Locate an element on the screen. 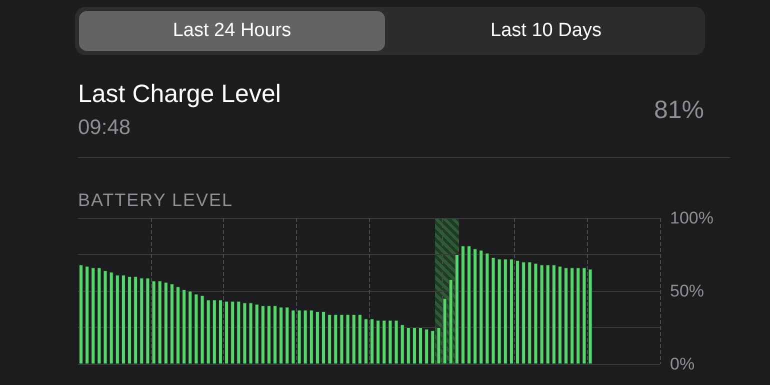  text: 81% is located at coordinates (679, 110).